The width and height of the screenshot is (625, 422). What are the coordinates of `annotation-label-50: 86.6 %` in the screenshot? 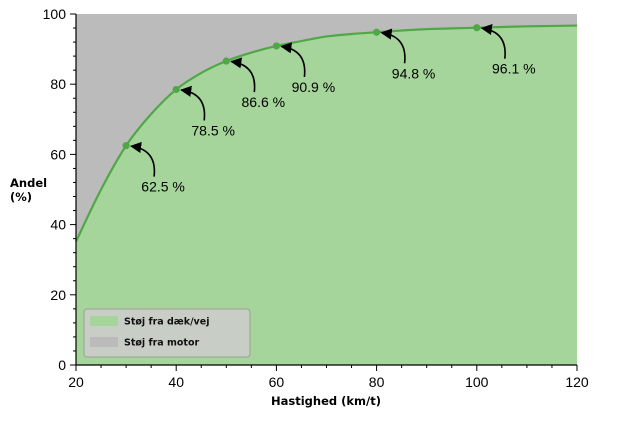 It's located at (264, 102).